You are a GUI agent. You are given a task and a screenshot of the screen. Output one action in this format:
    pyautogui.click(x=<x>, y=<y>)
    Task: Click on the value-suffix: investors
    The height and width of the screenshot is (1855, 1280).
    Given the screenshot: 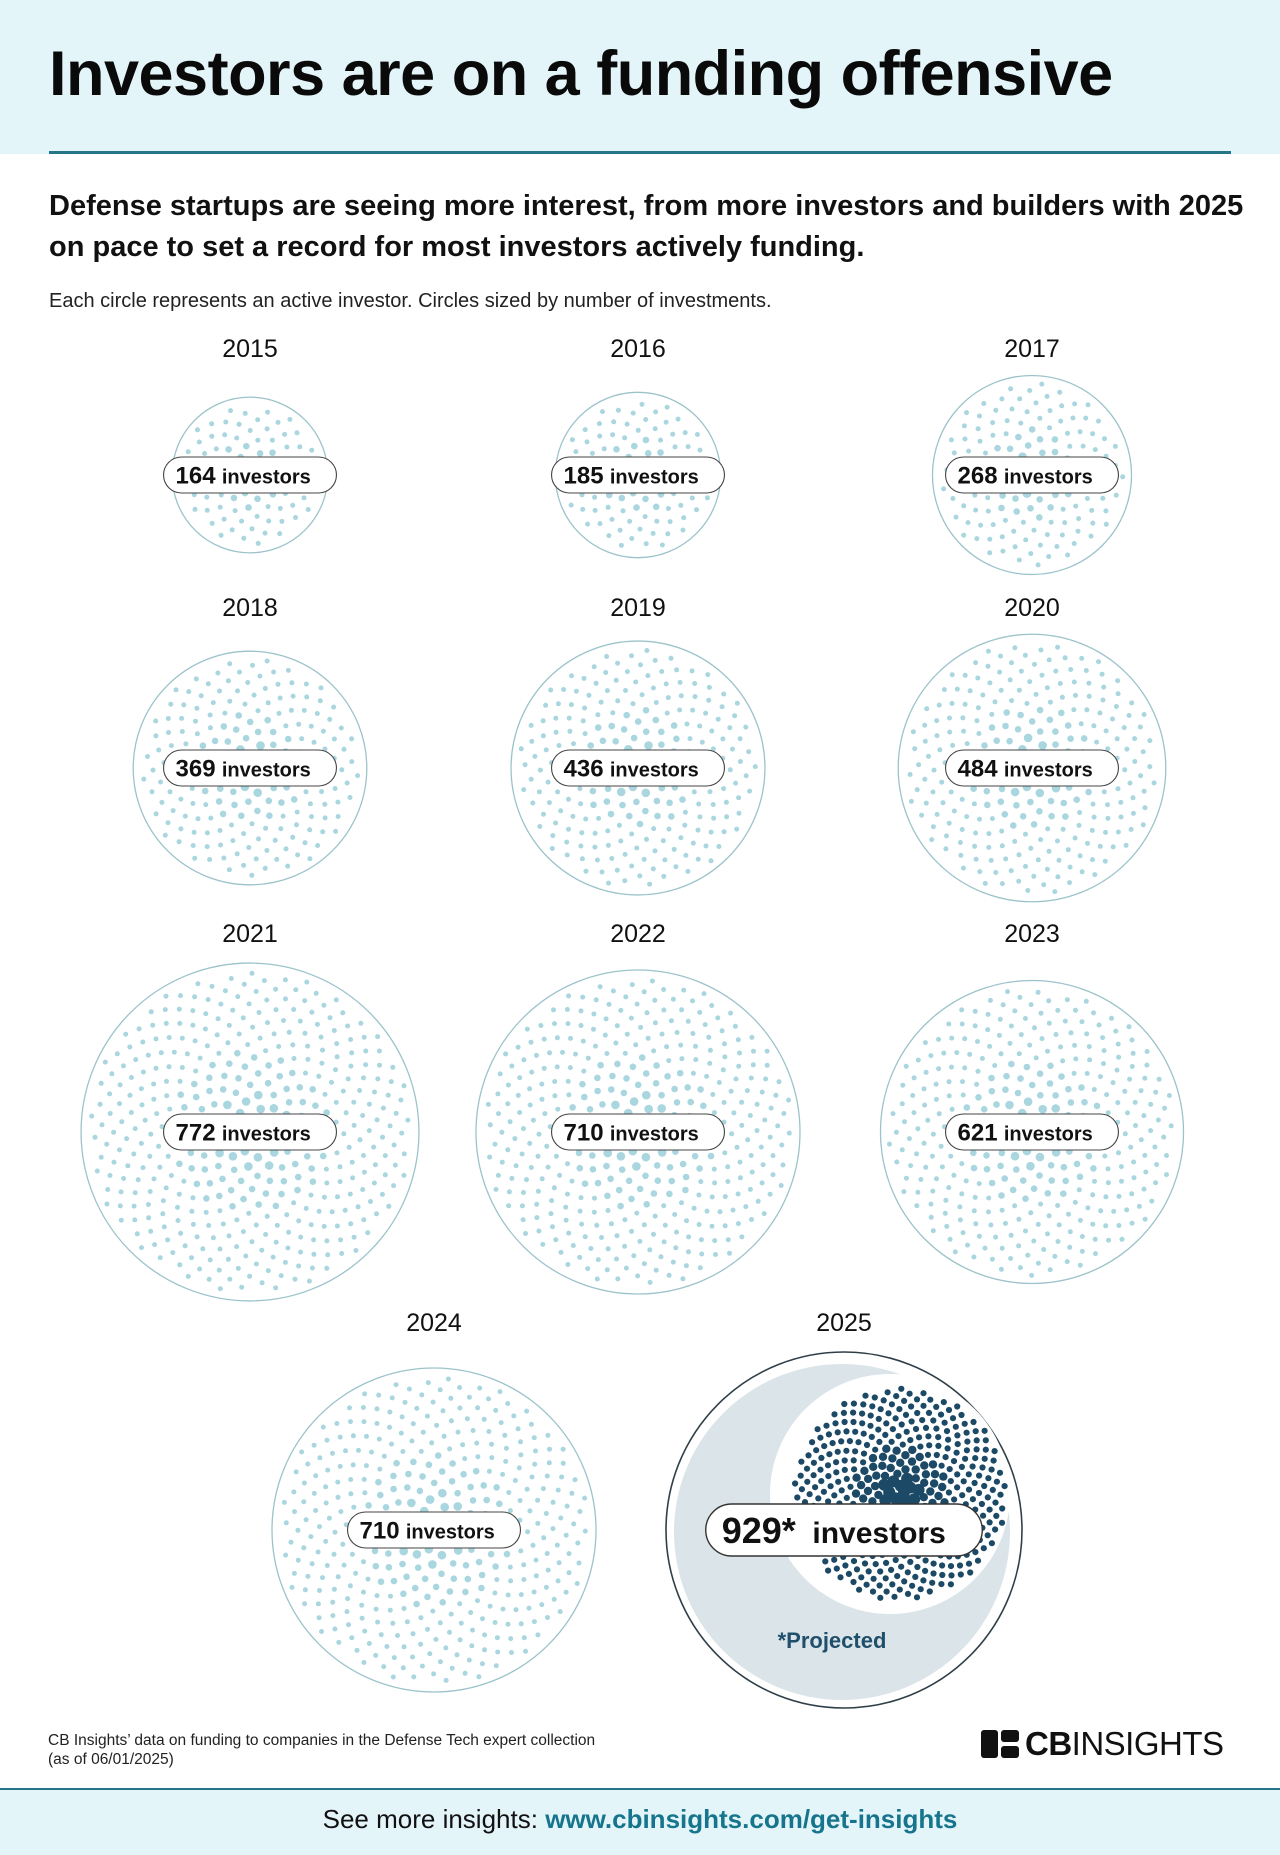 What is the action you would take?
    pyautogui.click(x=654, y=771)
    